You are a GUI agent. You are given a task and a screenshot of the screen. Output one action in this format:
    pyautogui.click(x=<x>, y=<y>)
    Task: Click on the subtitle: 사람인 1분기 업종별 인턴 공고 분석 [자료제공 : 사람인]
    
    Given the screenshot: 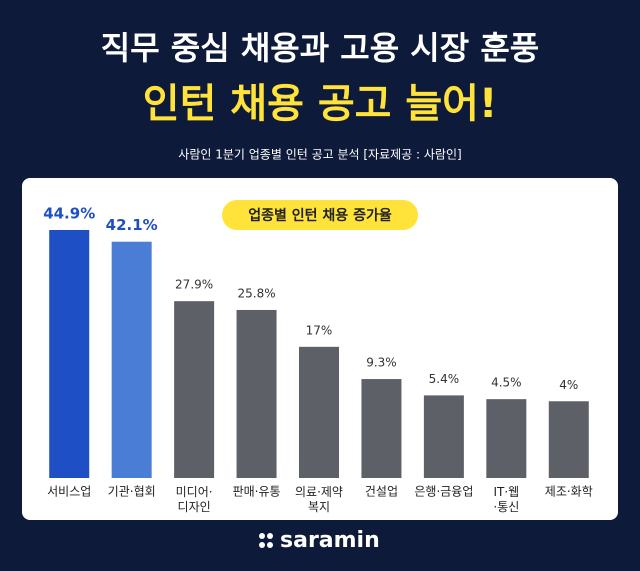 What is the action you would take?
    pyautogui.click(x=319, y=155)
    